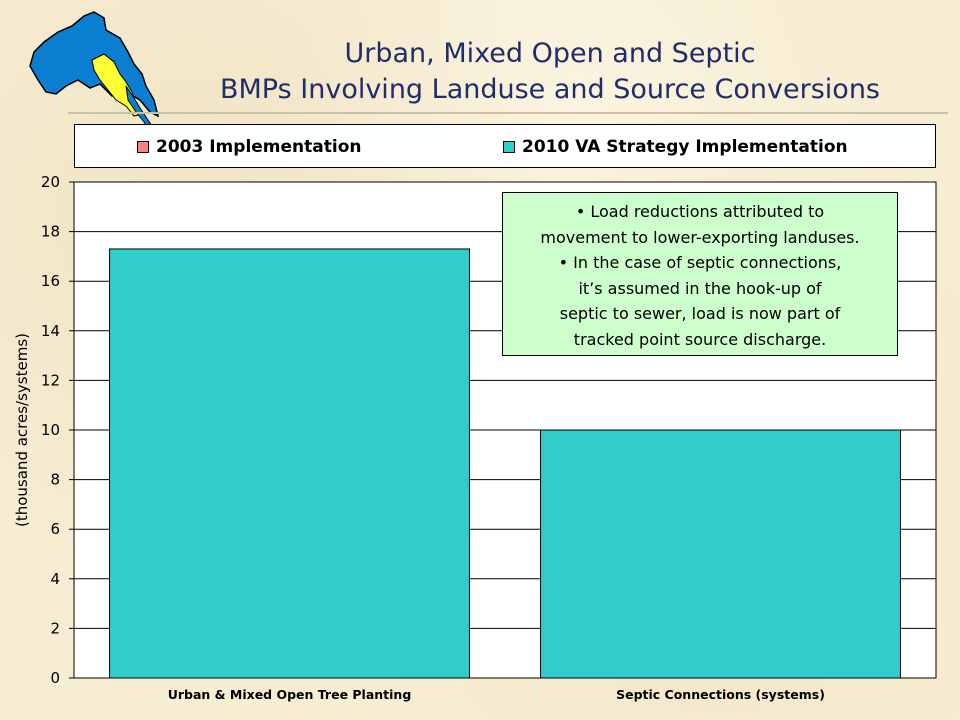 The width and height of the screenshot is (960, 720). What do you see at coordinates (50, 430) in the screenshot?
I see `y-tick-label: 10` at bounding box center [50, 430].